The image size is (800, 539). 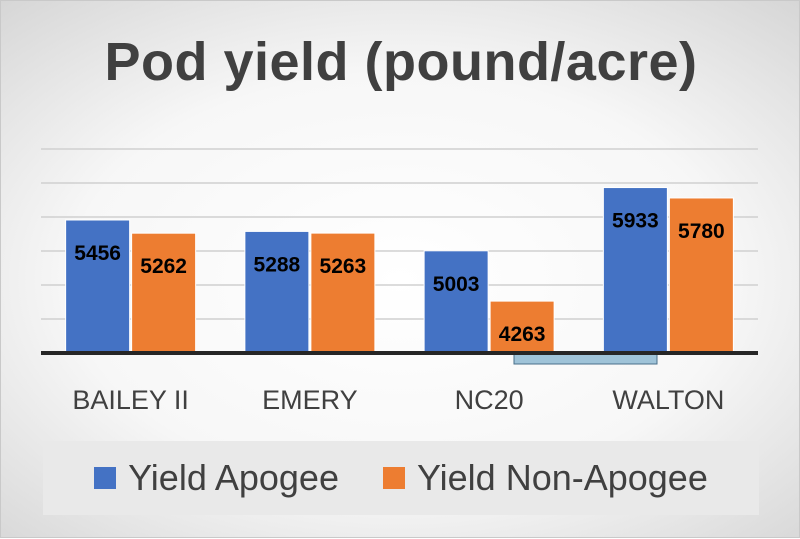 What do you see at coordinates (97, 253) in the screenshot?
I see `data-label: 5456` at bounding box center [97, 253].